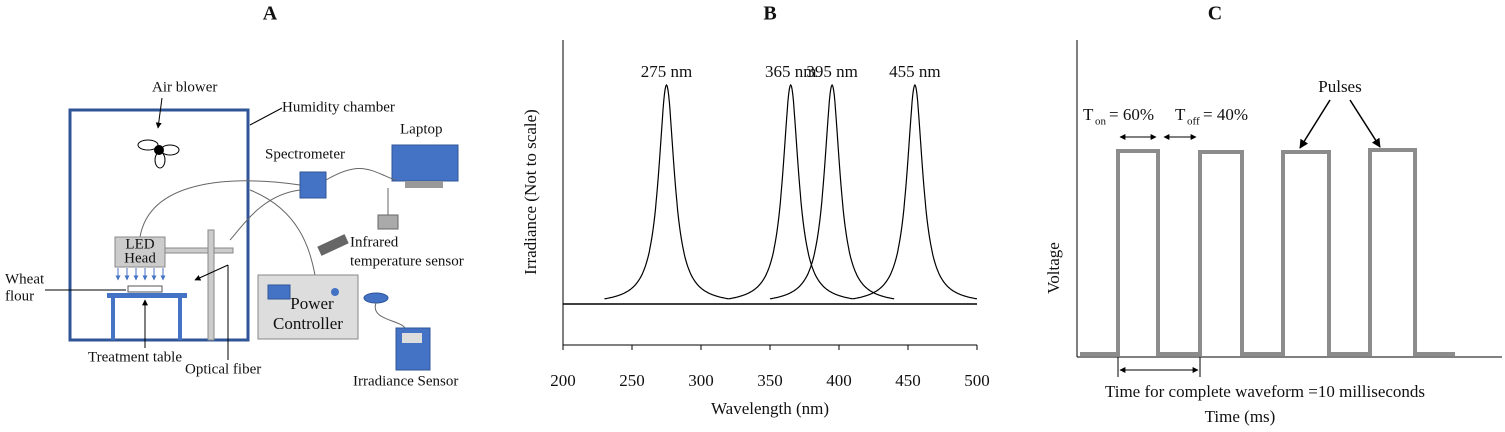  Describe the element at coordinates (977, 380) in the screenshot. I see `x-tick-label: 500` at that location.